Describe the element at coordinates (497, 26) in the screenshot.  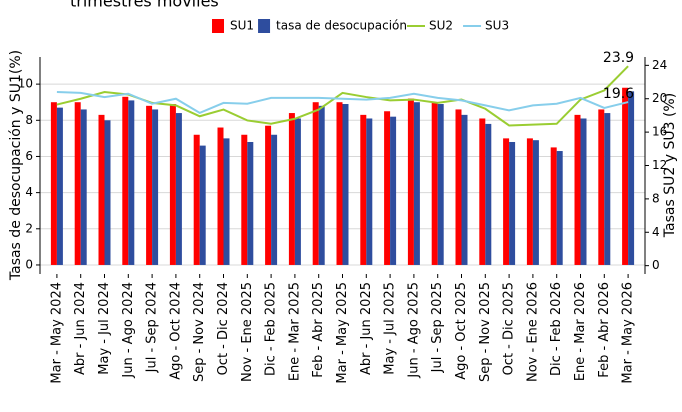
I see `legend-label: SU3` at that location.